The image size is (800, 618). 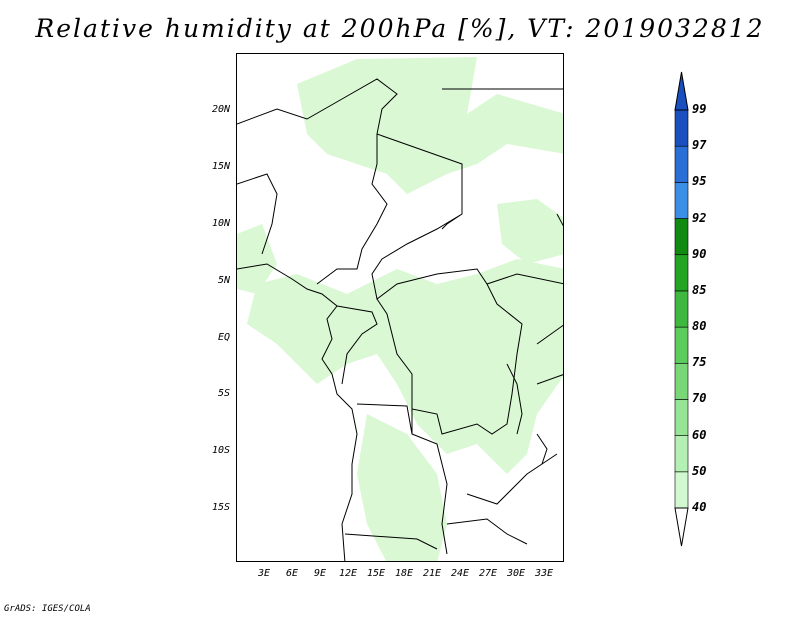 What do you see at coordinates (264, 573) in the screenshot?
I see `lon-tick-label: 3E` at bounding box center [264, 573].